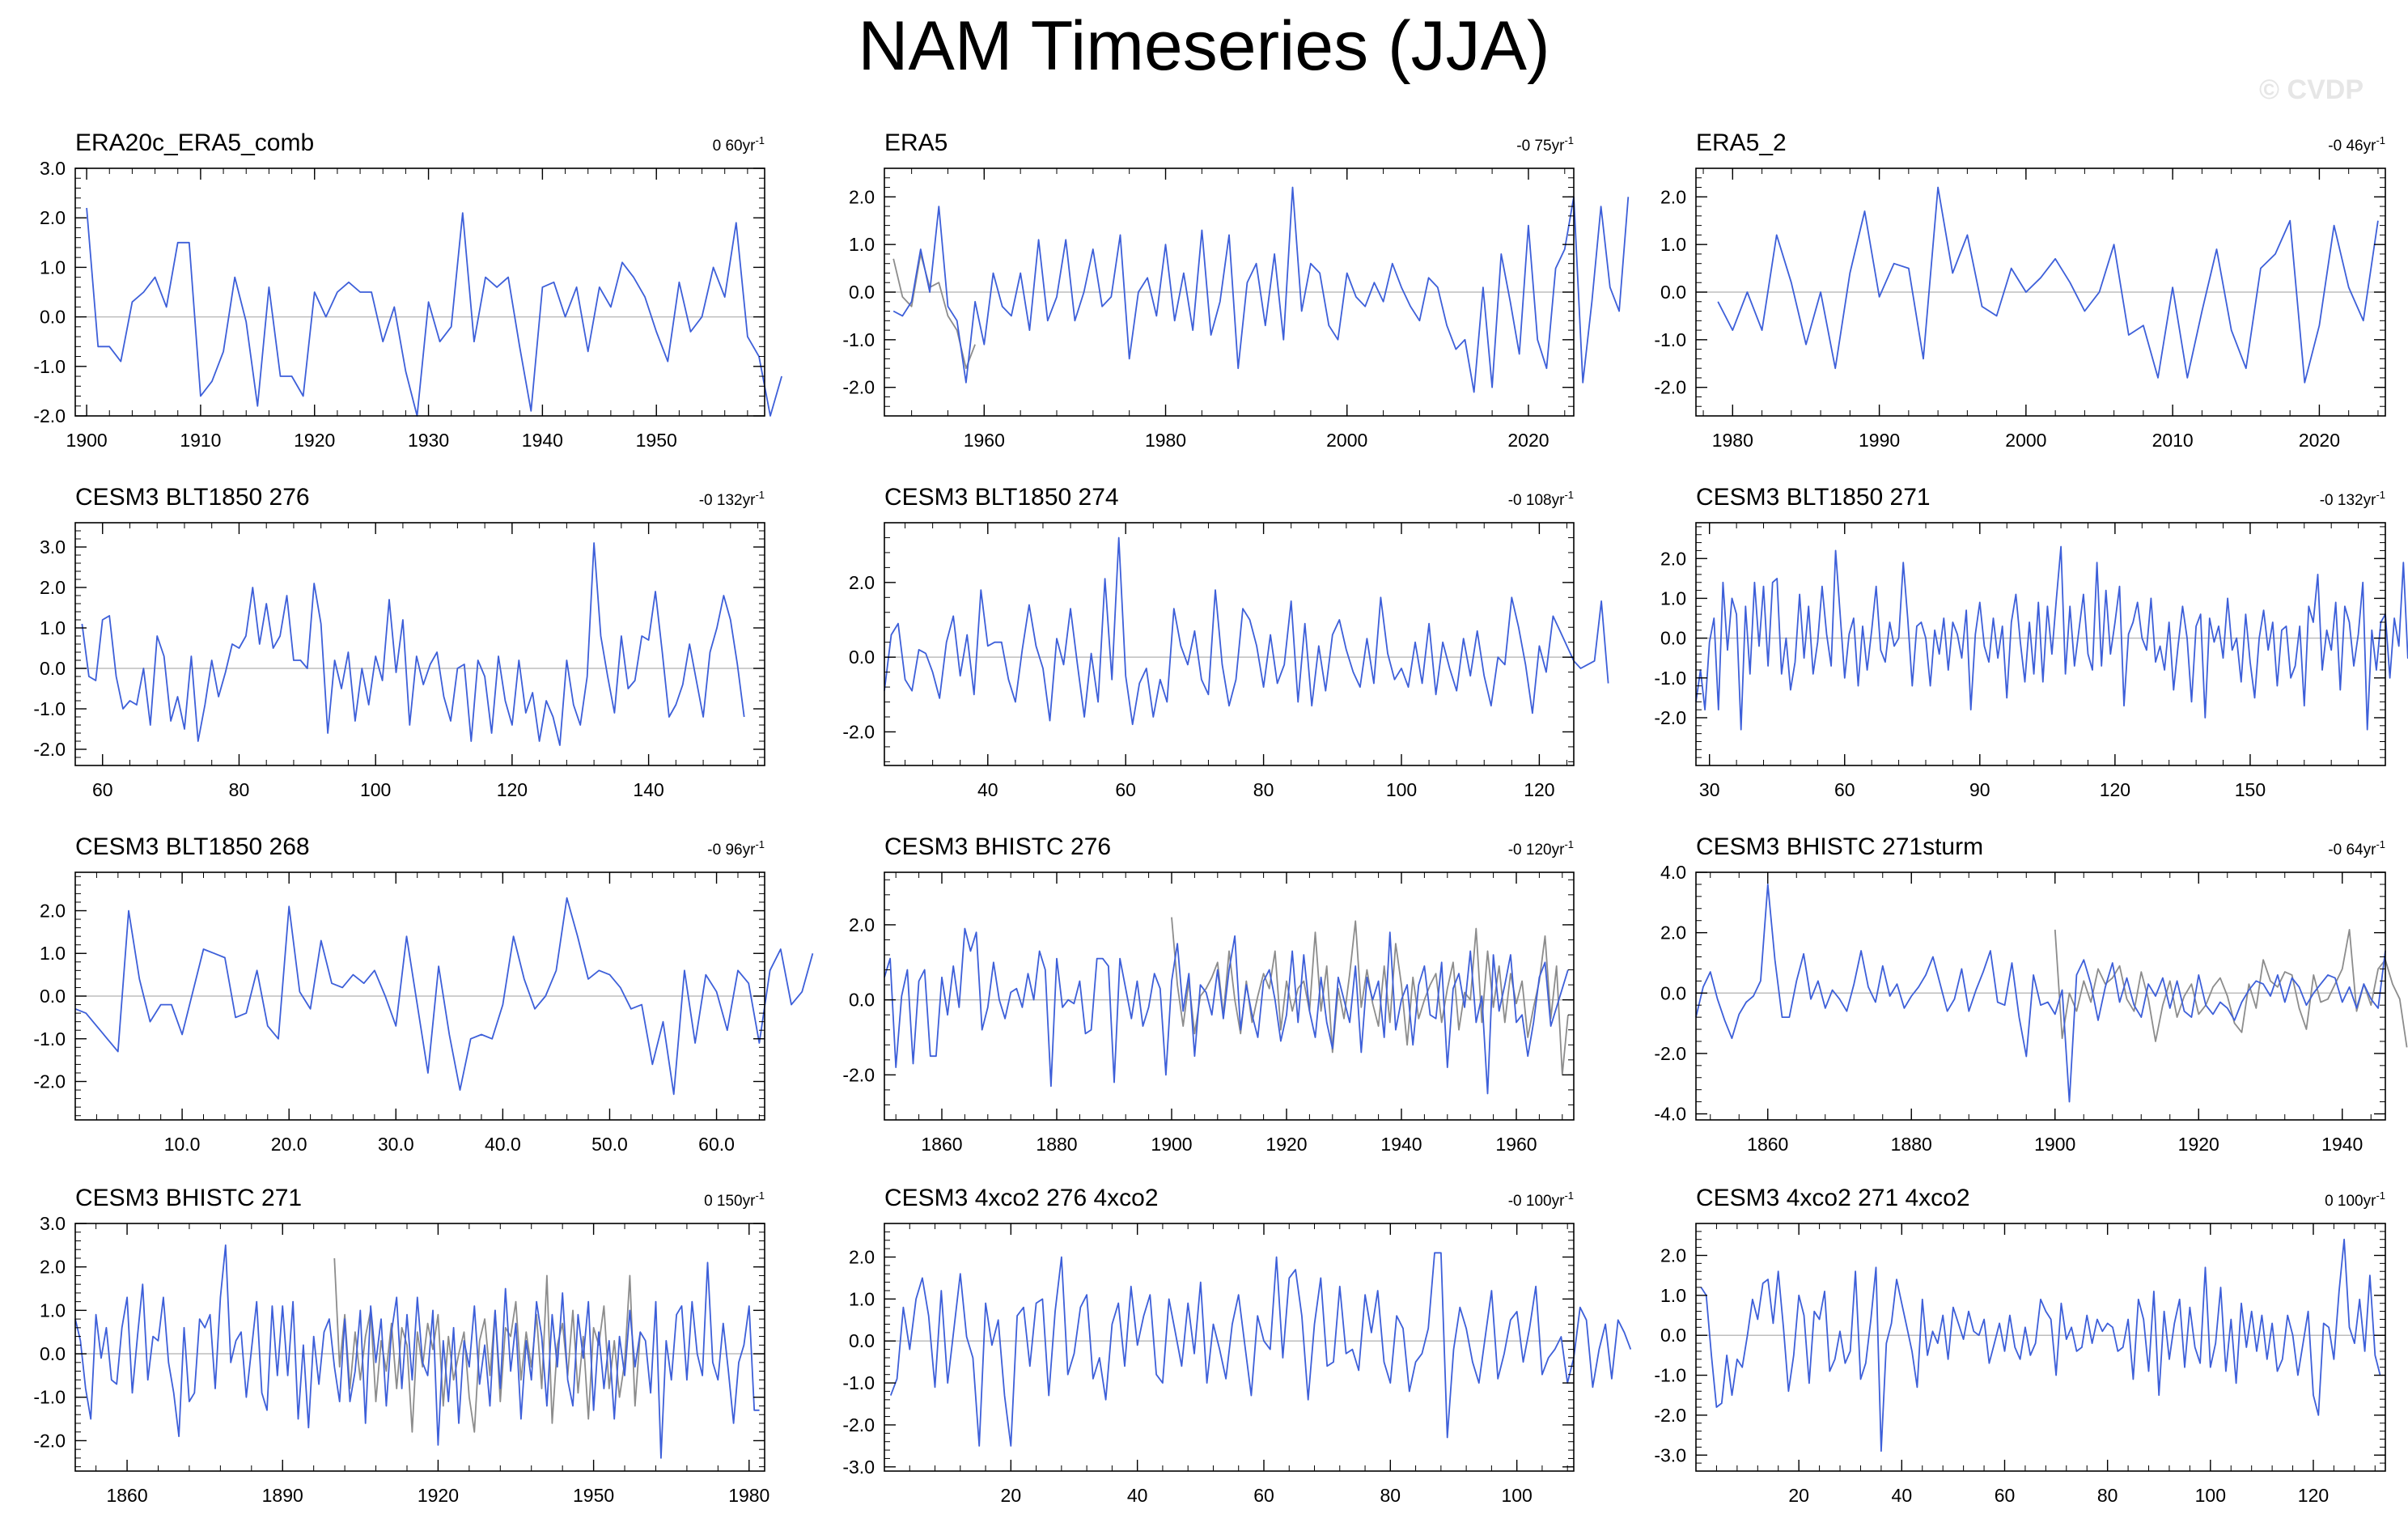 Image resolution: width=2408 pixels, height=1535 pixels. I want to click on x-tick-label: 1950, so click(656, 440).